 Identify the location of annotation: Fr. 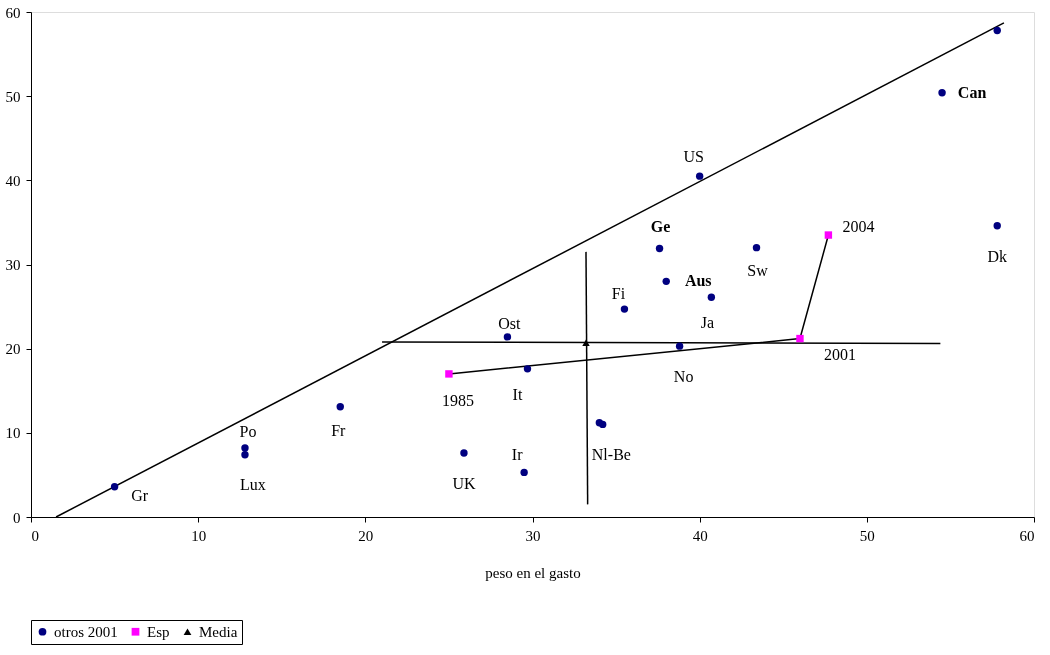
(339, 430).